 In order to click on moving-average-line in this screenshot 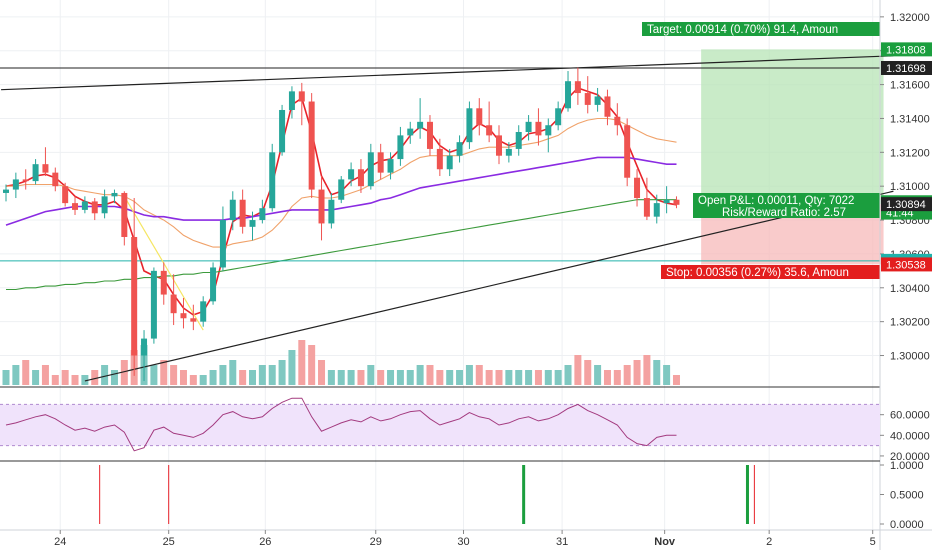, I will do `click(341, 191)`.